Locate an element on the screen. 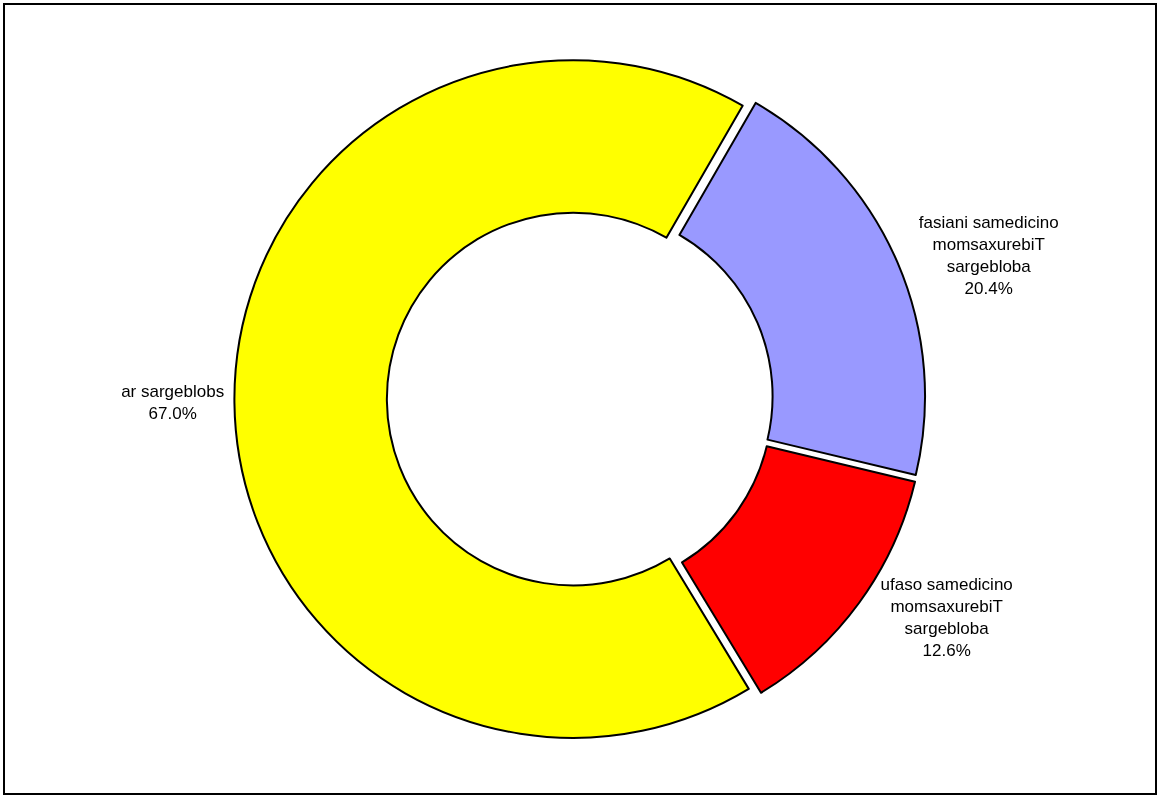 This screenshot has width=1160, height=798. slice-label: ufaso samedicino momsaxurebiT sargebloba is located at coordinates (946, 606).